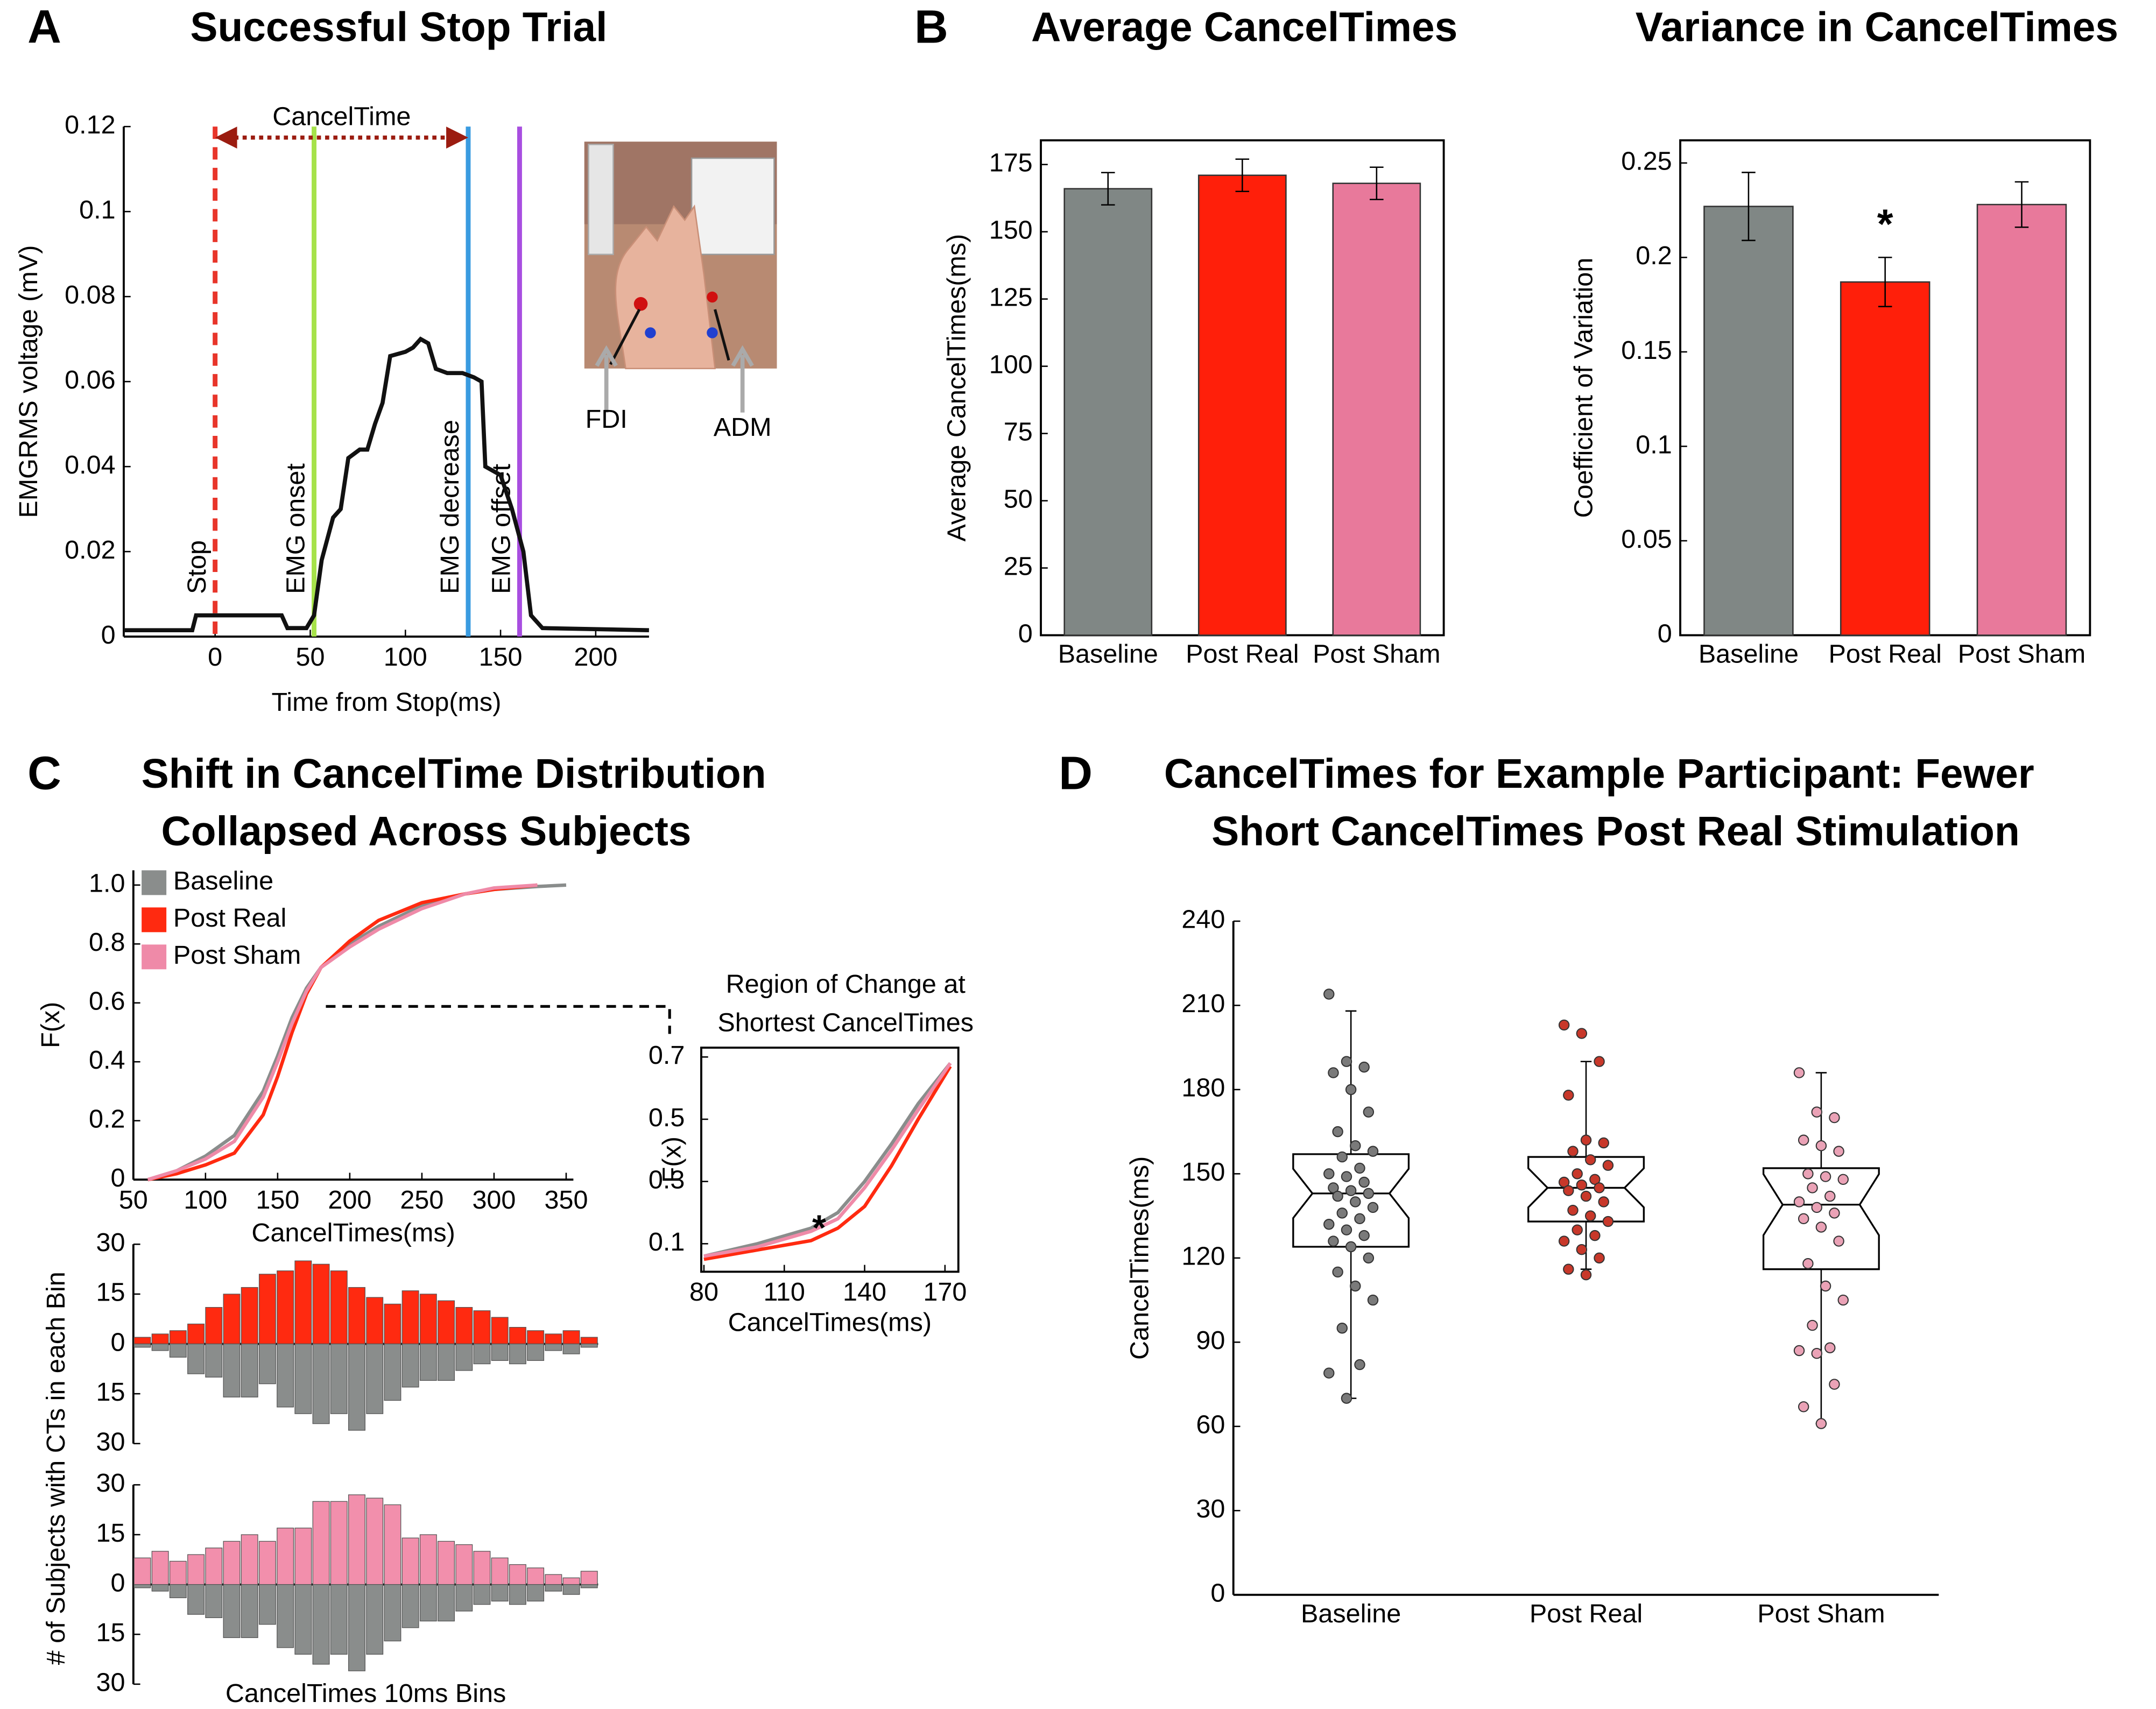 Image resolution: width=2156 pixels, height=1709 pixels. Describe the element at coordinates (1210, 1340) in the screenshot. I see `y-tick-label: 90` at that location.